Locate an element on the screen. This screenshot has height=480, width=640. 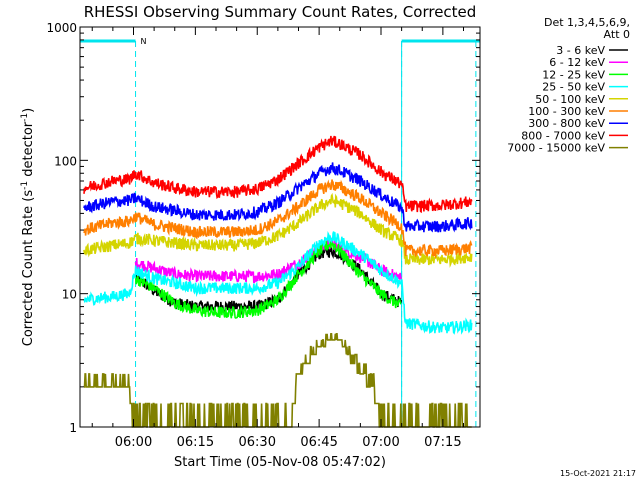
legend-label: 50 - 100 keV is located at coordinates (570, 99).